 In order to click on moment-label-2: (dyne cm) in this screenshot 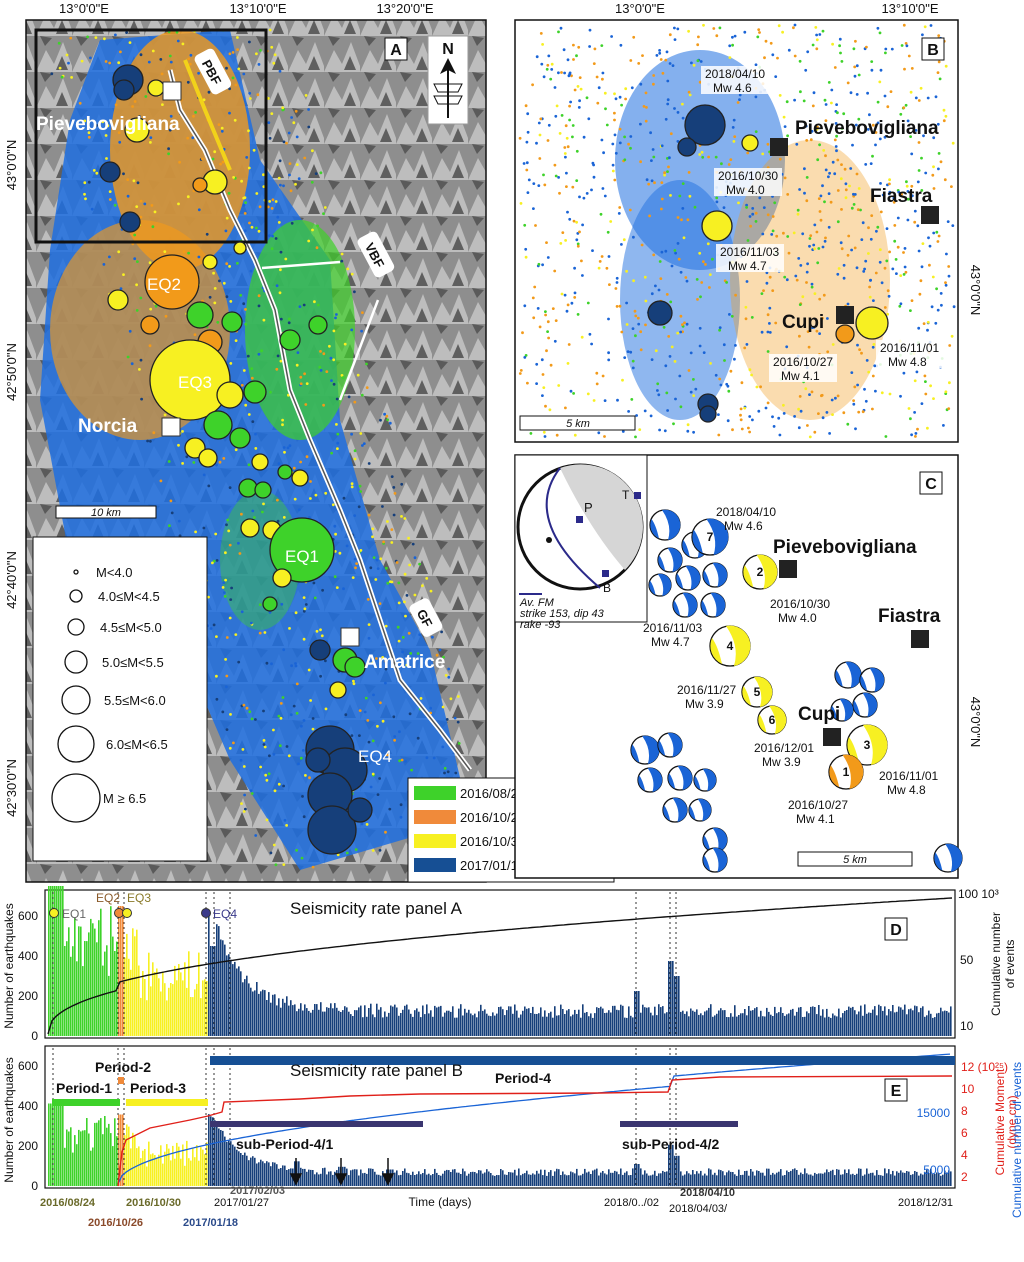, I will do `click(1012, 1121)`.